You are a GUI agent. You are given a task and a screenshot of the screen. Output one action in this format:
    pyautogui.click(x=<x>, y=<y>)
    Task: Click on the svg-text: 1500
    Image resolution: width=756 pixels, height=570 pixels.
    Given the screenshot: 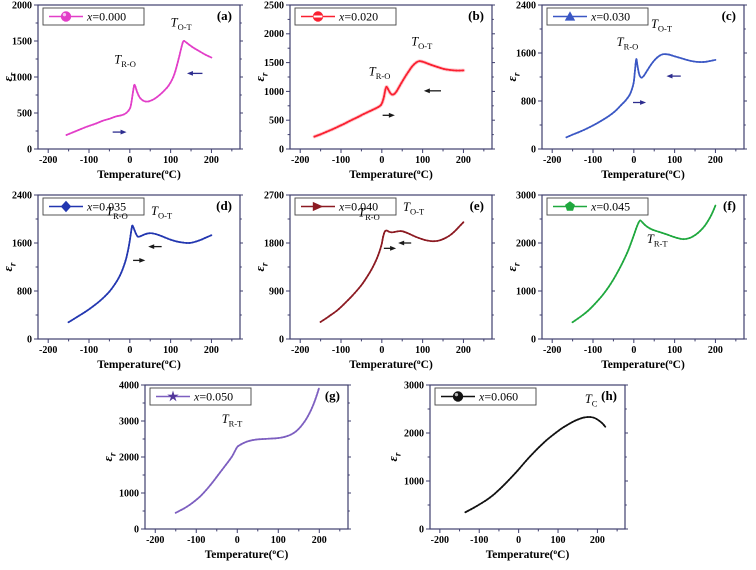 What is the action you would take?
    pyautogui.click(x=22, y=41)
    